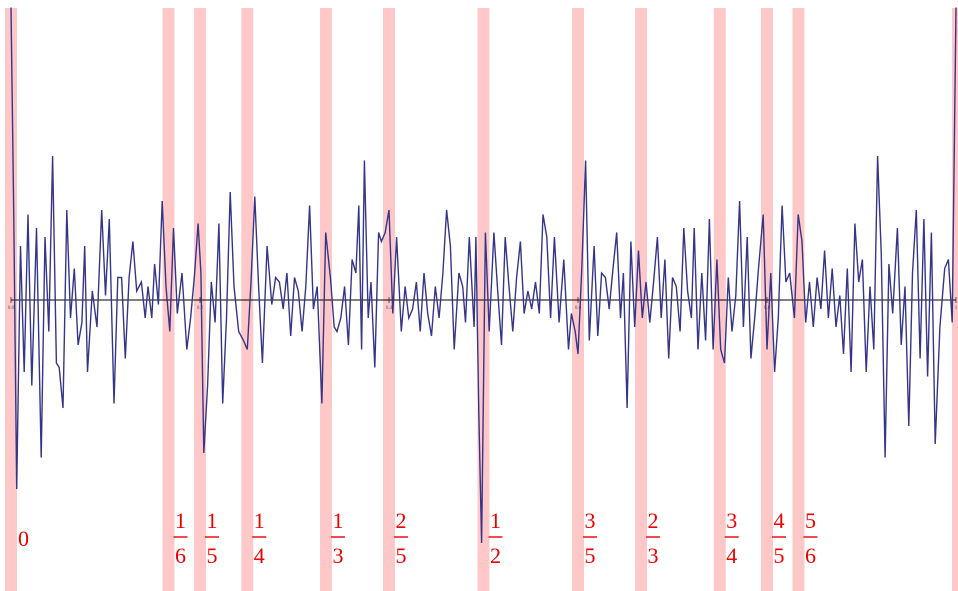 The image size is (958, 591). I want to click on x-tick-label: 0.8, so click(767, 308).